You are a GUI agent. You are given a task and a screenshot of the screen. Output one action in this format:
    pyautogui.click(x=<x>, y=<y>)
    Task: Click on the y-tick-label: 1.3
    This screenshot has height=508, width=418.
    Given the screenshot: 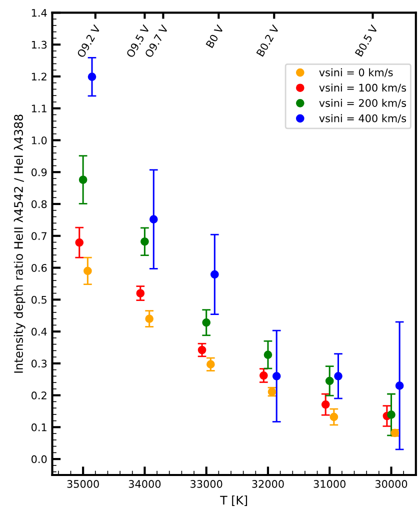 What is the action you would take?
    pyautogui.click(x=39, y=44)
    